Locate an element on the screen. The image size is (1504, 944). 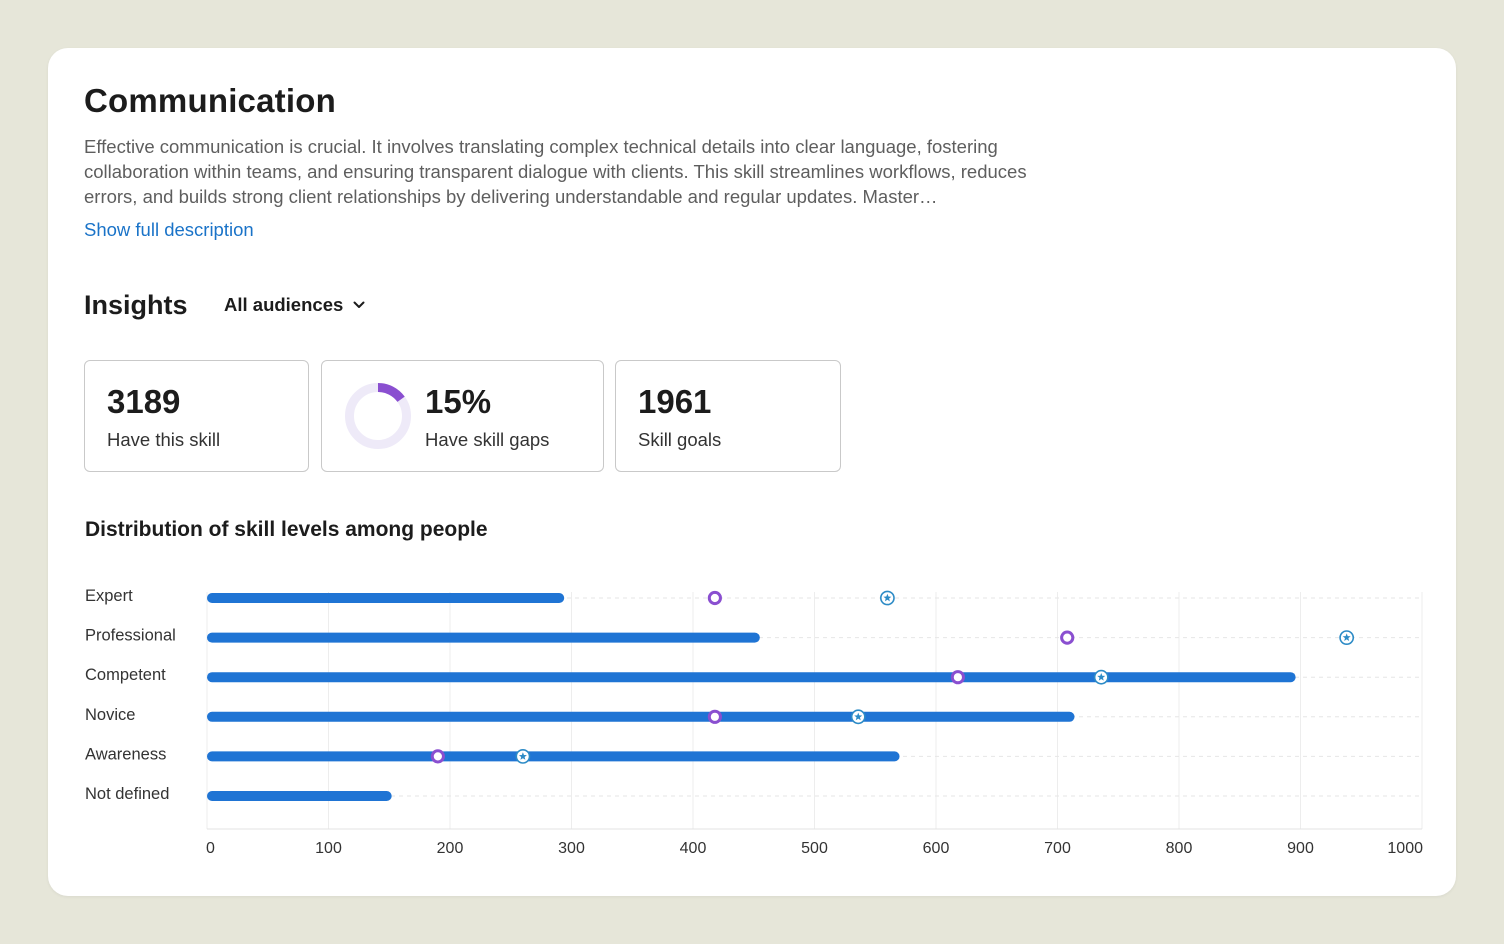
stat-card-skill-goals: 1961 Skill goals is located at coordinates (728, 416).